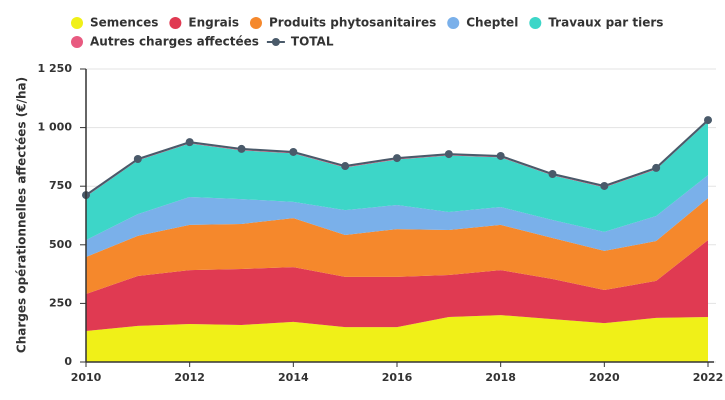  I want to click on legend-item: Engrais, so click(204, 23).